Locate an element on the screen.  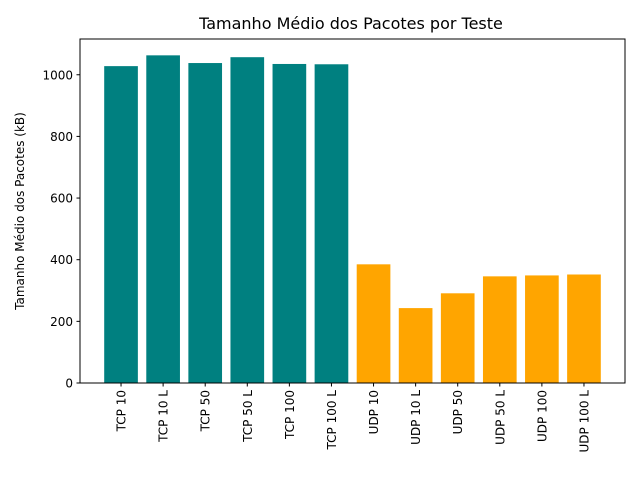
bar-tcp-50-l is located at coordinates (247, 220).